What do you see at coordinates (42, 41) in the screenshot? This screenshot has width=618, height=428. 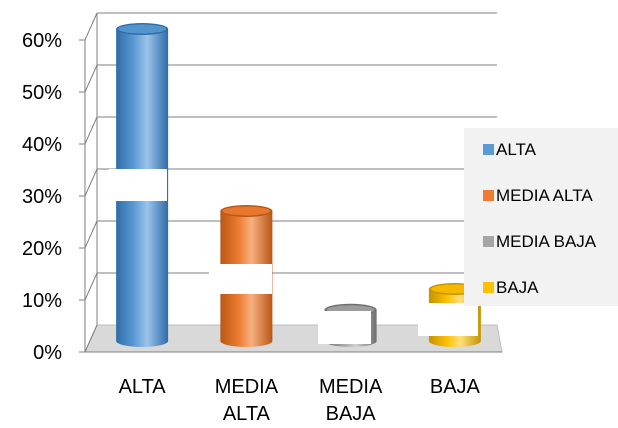 I see `y-tick-label: 60%` at bounding box center [42, 41].